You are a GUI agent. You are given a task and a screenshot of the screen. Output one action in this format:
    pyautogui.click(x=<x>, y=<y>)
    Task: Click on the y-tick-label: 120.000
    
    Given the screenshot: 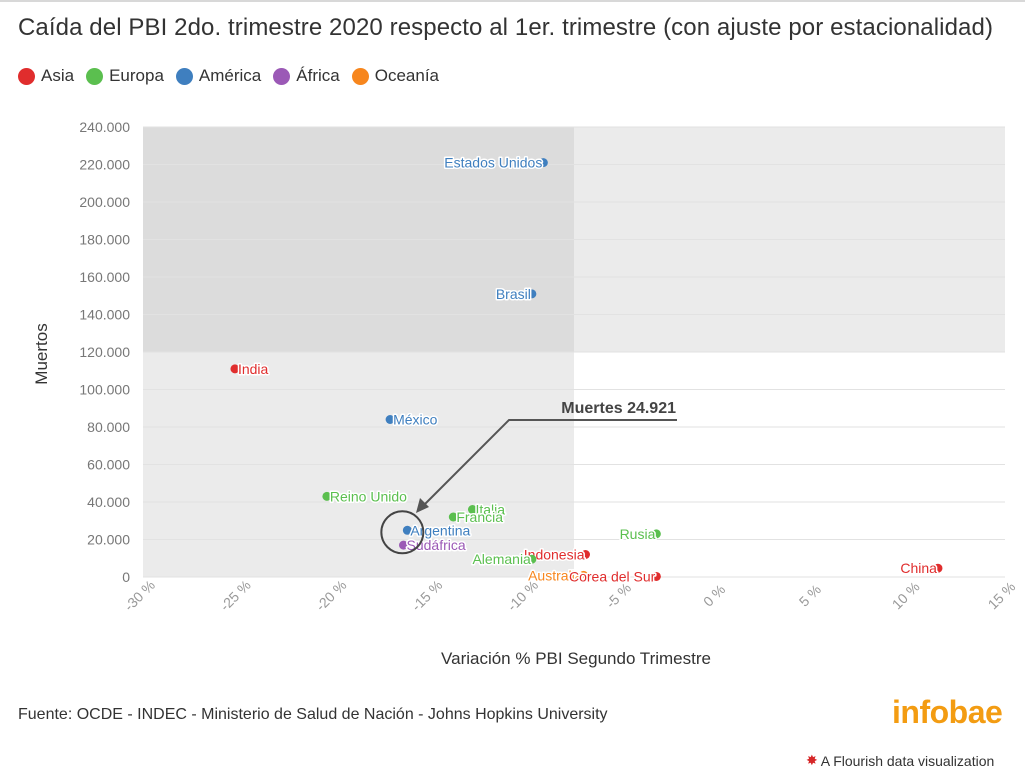 What is the action you would take?
    pyautogui.click(x=104, y=352)
    